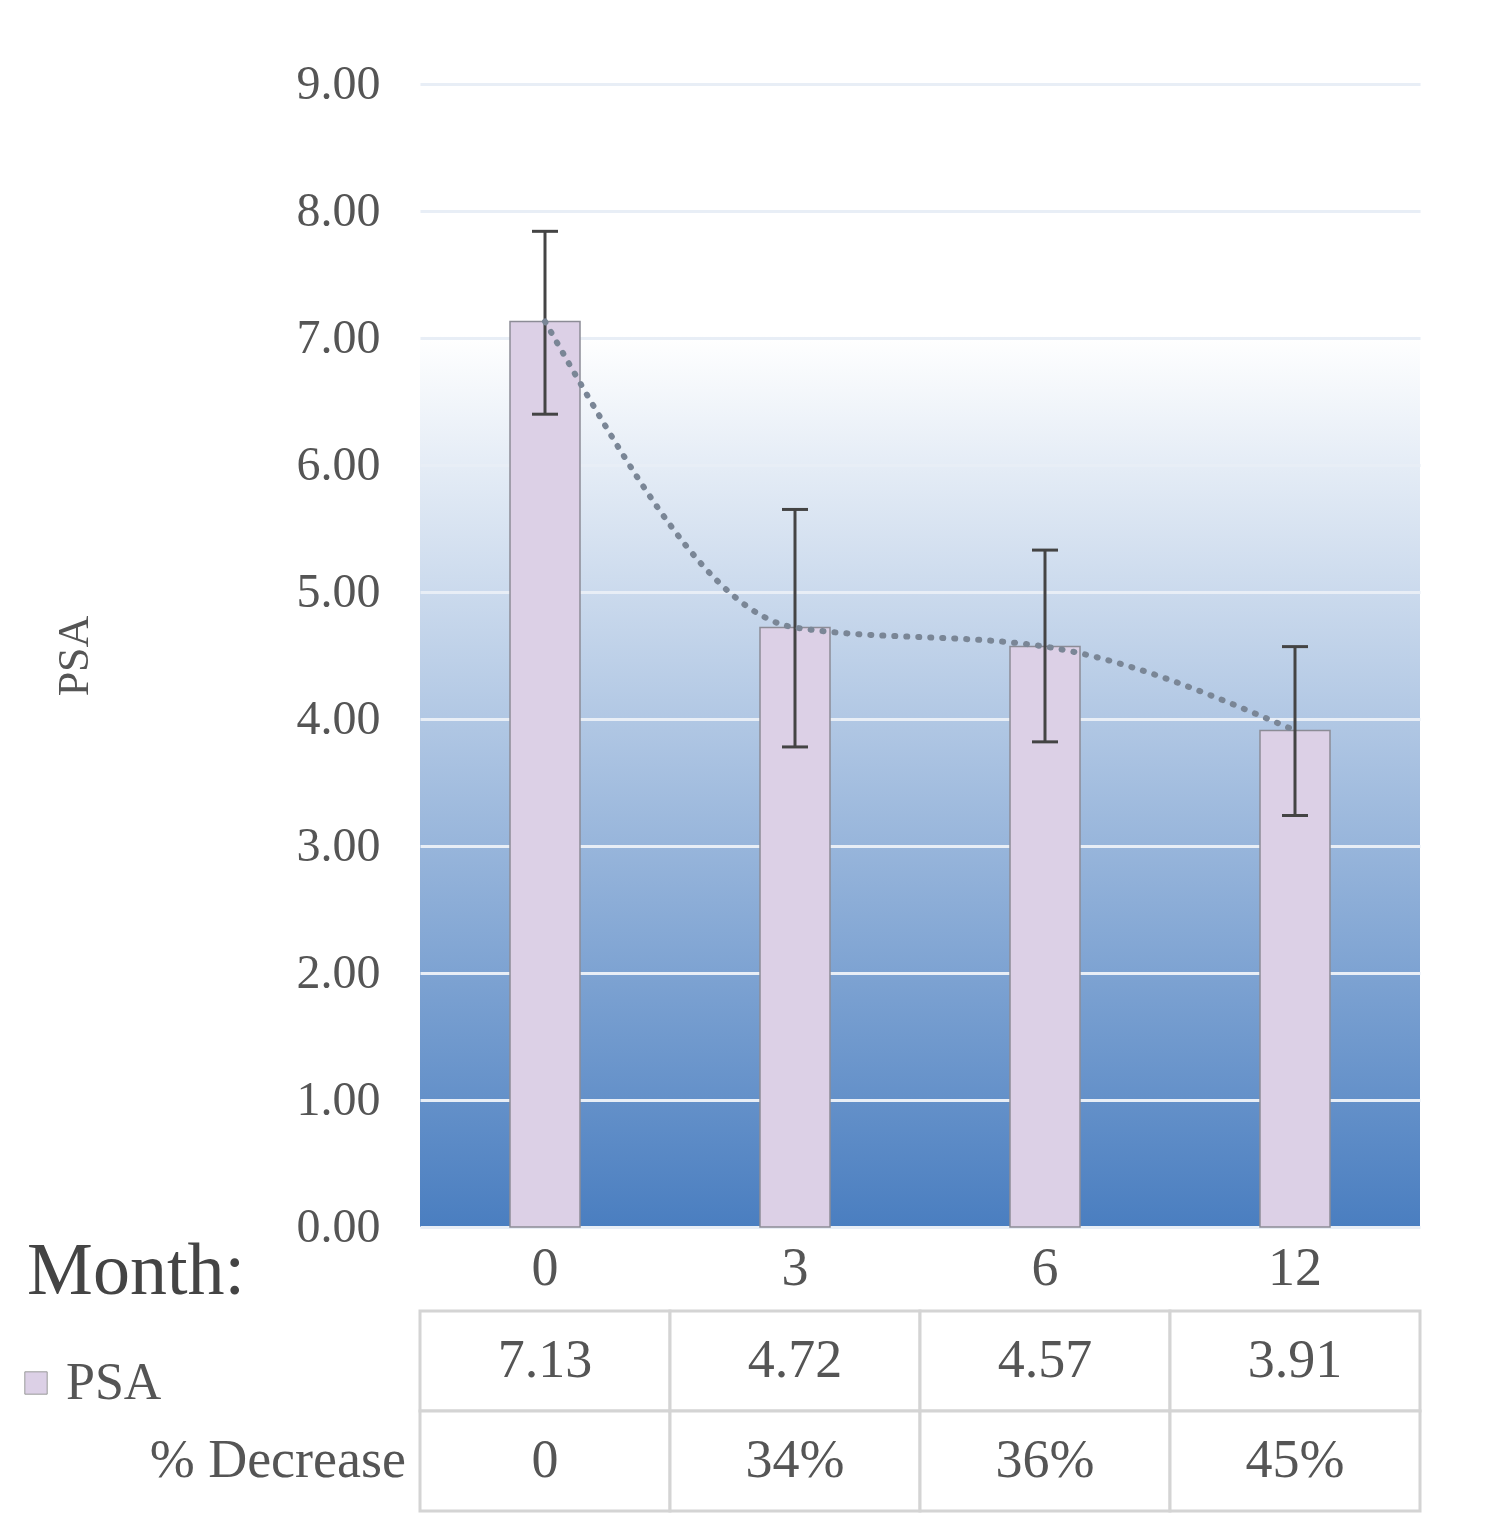 This screenshot has height=1522, width=1508. What do you see at coordinates (1295, 1266) in the screenshot?
I see `x-tick-label: 12` at bounding box center [1295, 1266].